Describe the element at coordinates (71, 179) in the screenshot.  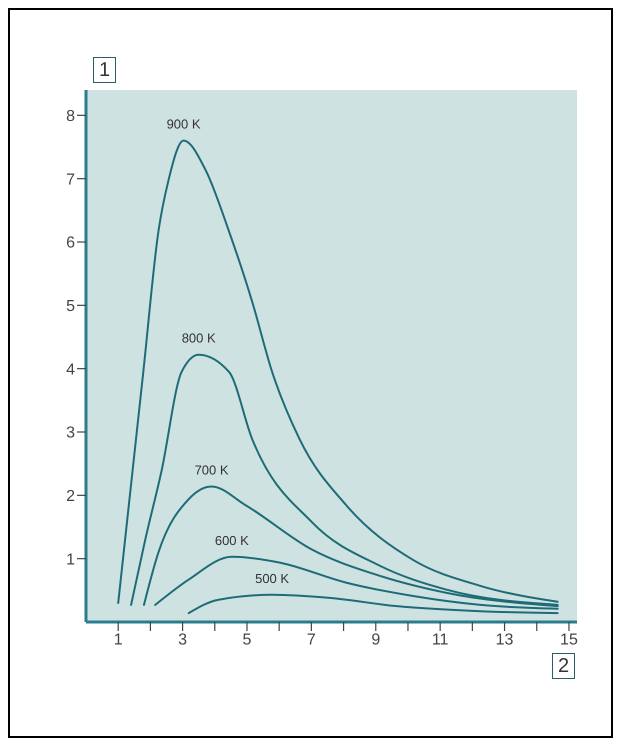
I see `y-tick-label: 7` at that location.